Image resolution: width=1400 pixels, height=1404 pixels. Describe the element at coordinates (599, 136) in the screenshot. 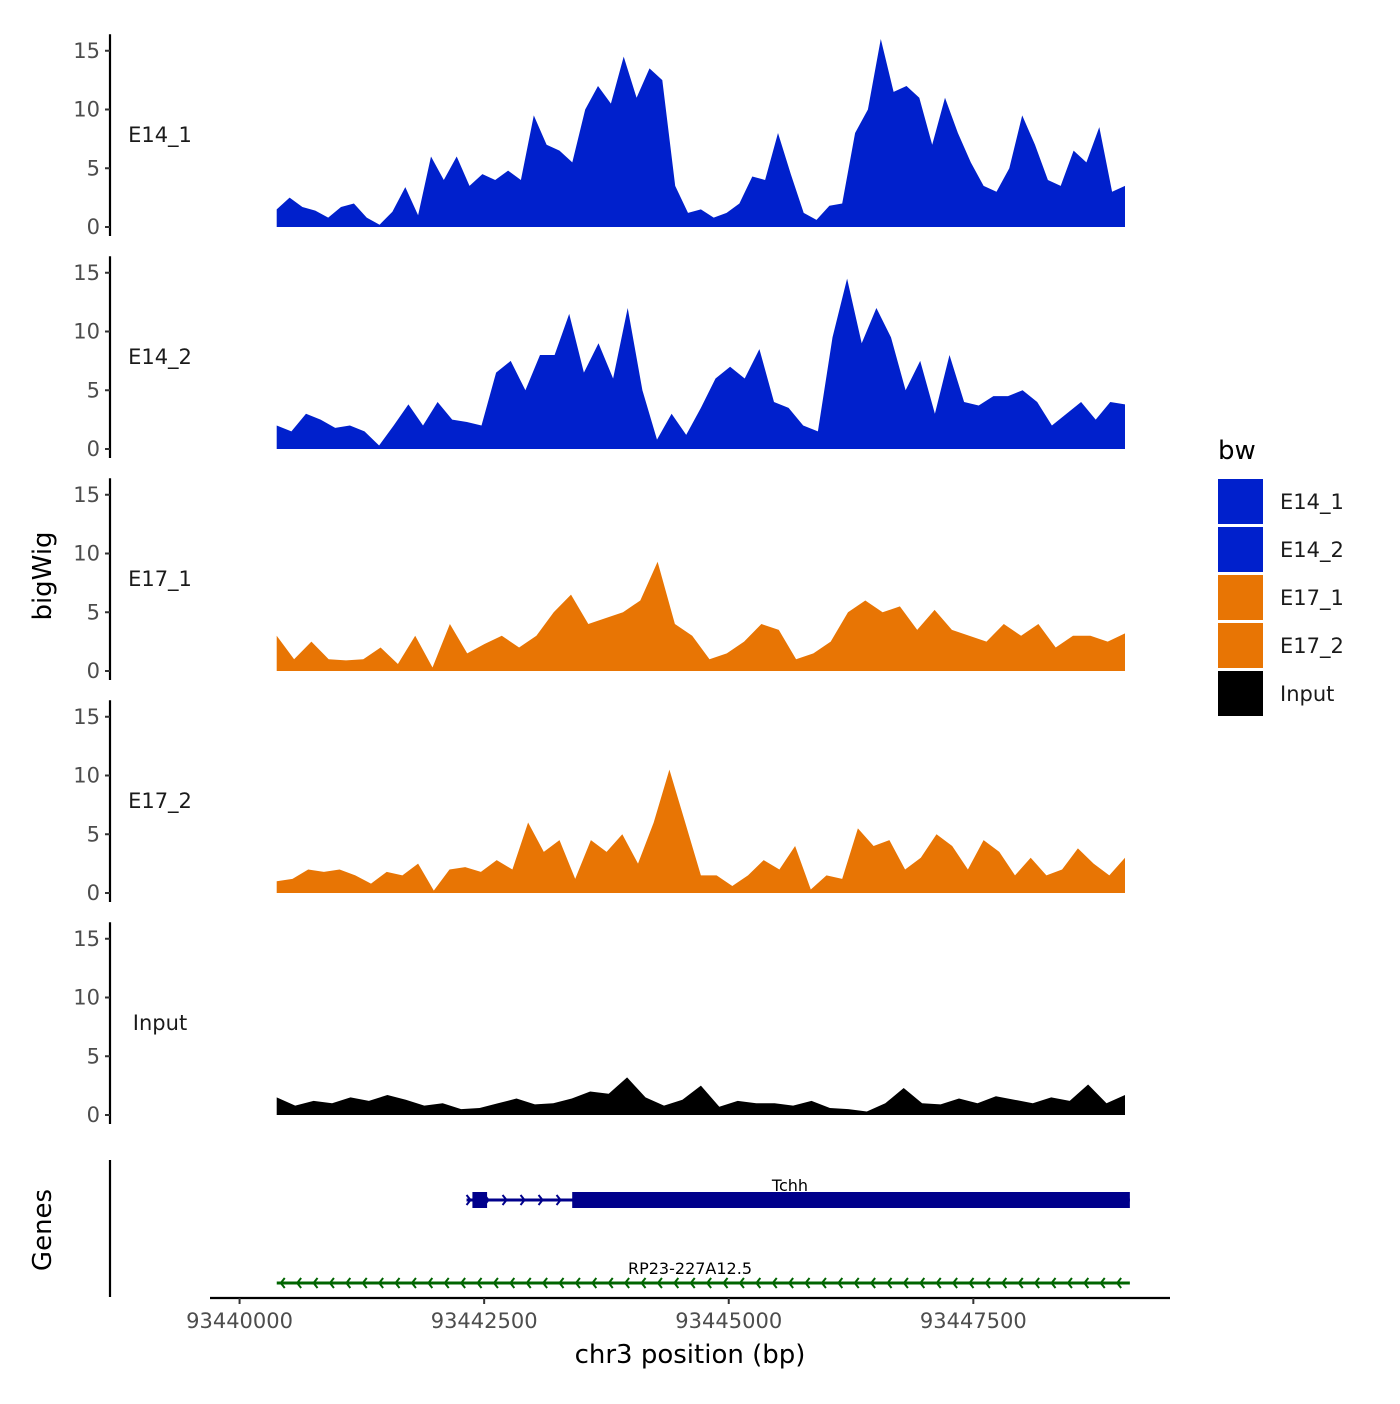

I see `track-E14_1: 0 5 10 15 E14_1` at that location.